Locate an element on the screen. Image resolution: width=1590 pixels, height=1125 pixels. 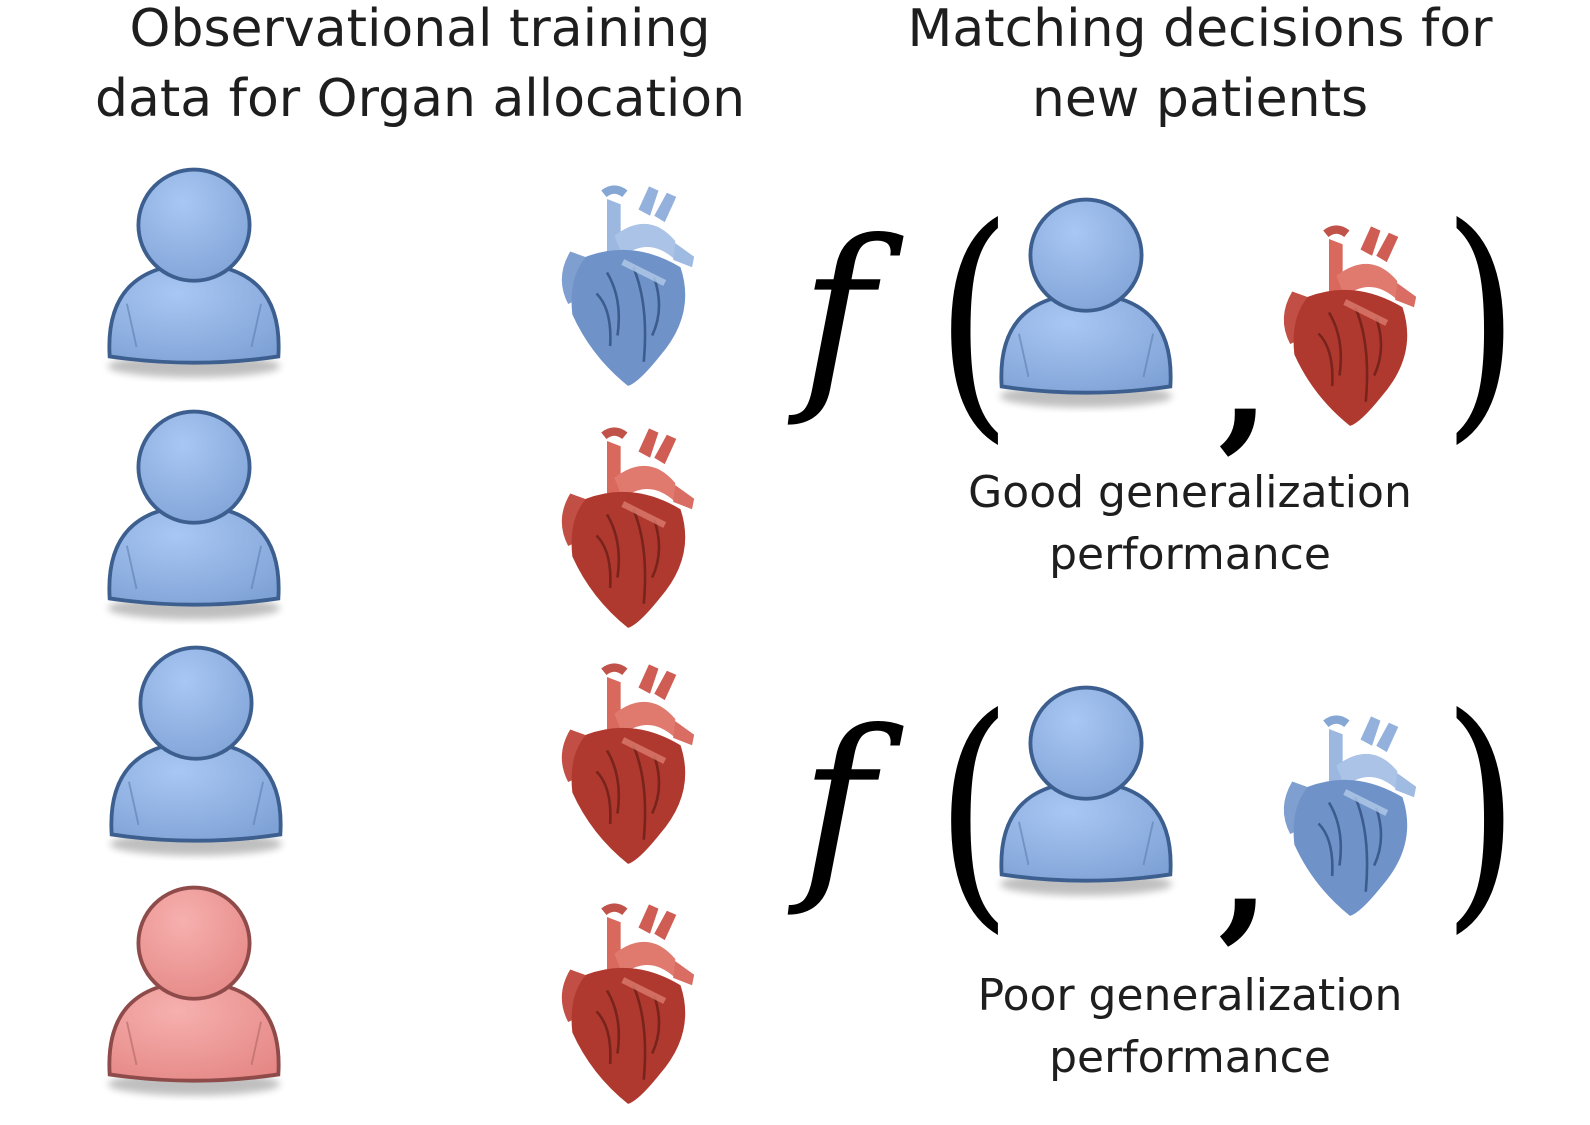
matching-heading-line-1: Matching decisions for is located at coordinates (1200, 29).